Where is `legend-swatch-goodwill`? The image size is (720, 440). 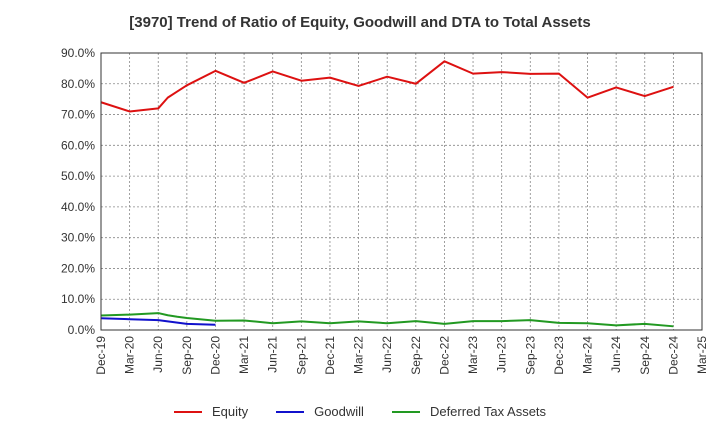 legend-swatch-goodwill is located at coordinates (290, 411).